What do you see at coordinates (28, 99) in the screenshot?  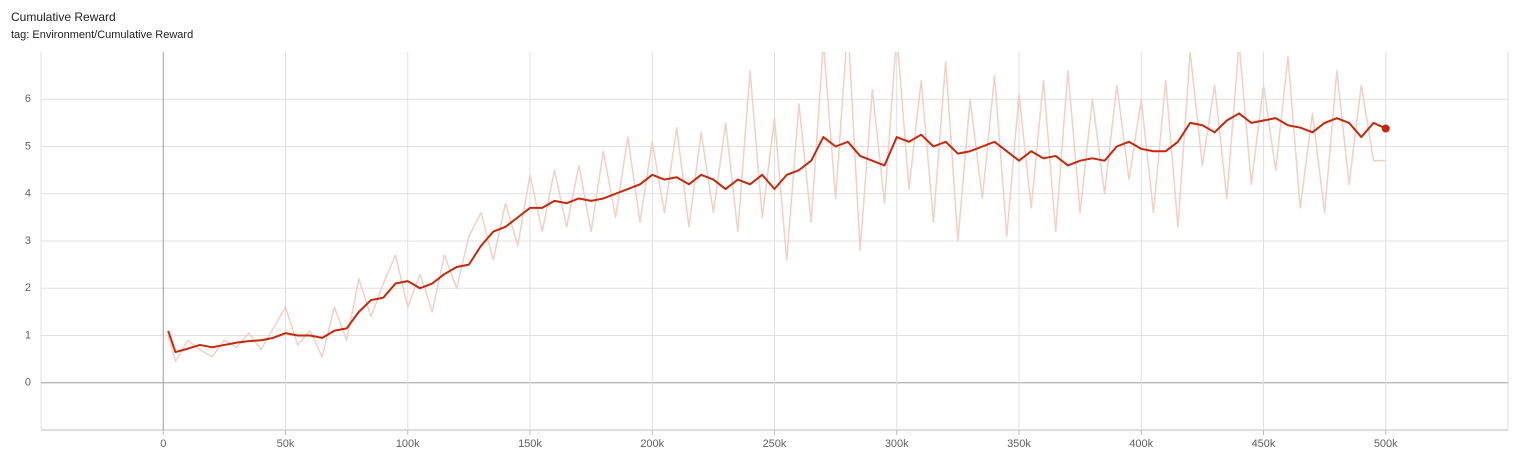 I see `y-tick-label: 6` at bounding box center [28, 99].